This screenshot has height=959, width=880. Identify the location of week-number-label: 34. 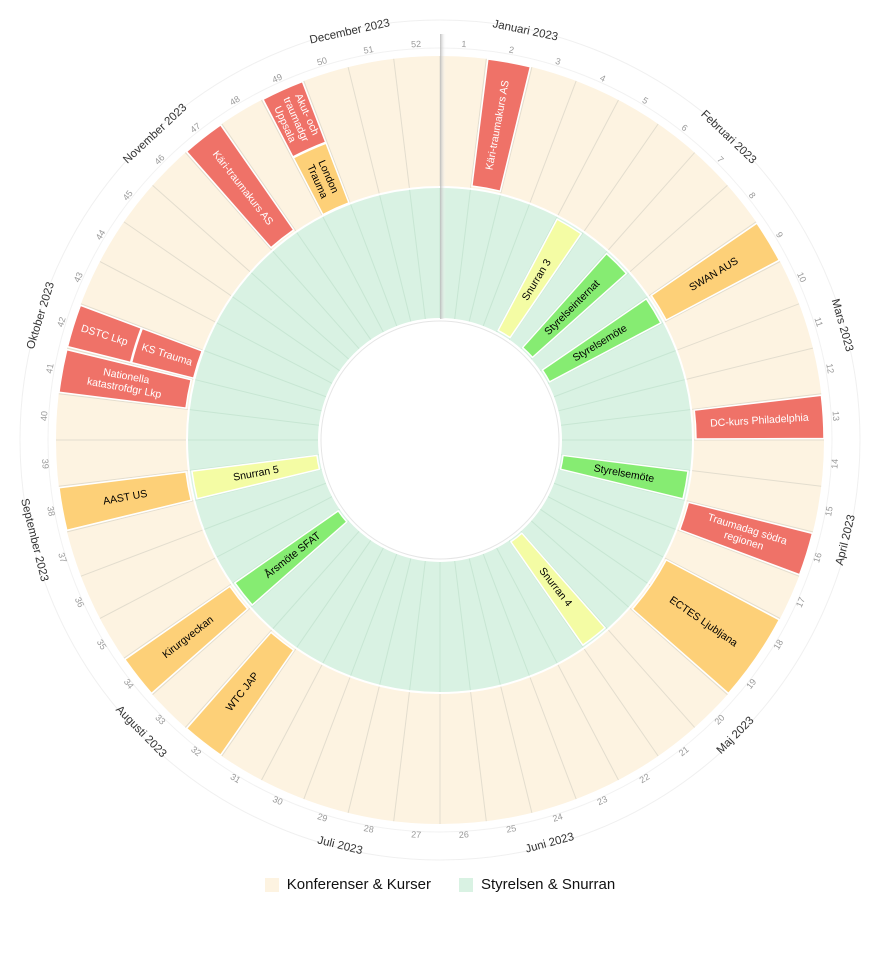
(129, 684).